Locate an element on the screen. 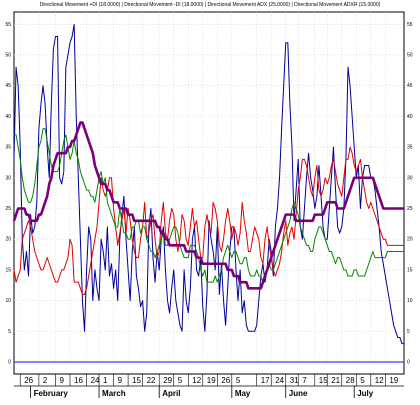 The height and width of the screenshot is (405, 420). x-tick-label: 1 is located at coordinates (105, 380).